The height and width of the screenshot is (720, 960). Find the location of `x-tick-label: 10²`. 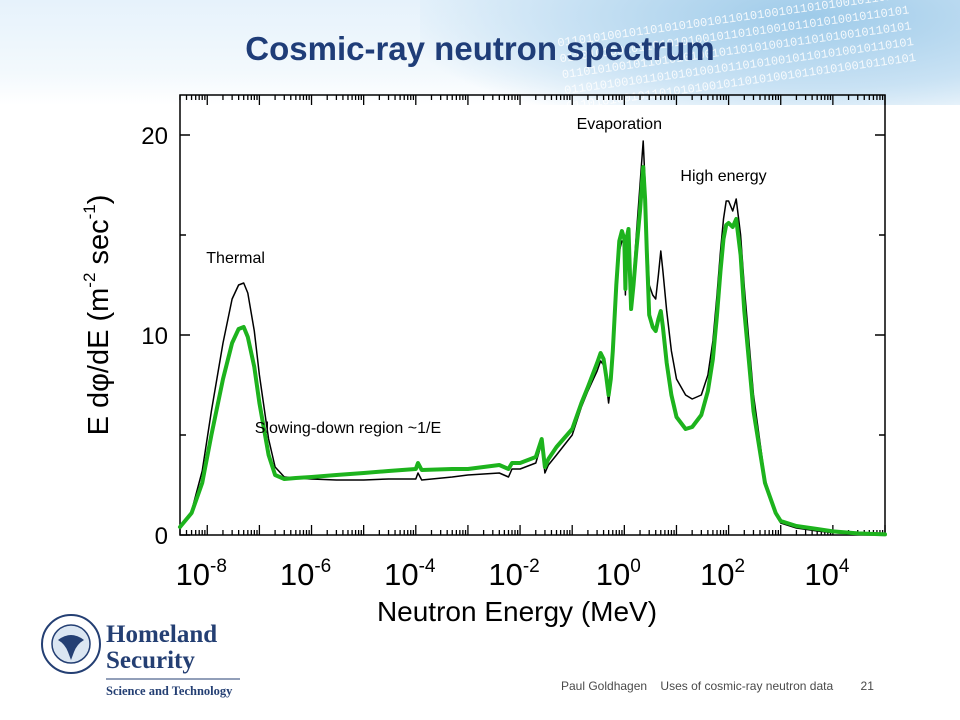

x-tick-label: 10² is located at coordinates (722, 574).